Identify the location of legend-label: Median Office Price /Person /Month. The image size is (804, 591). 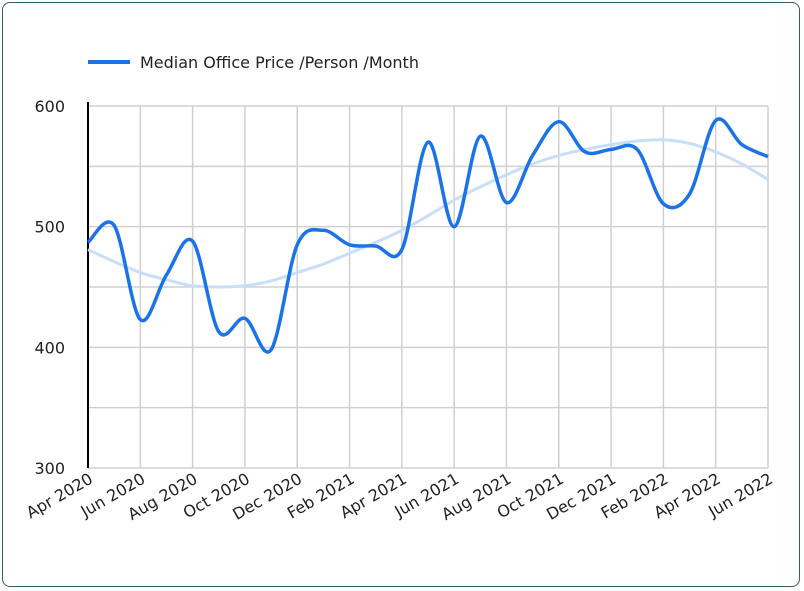
(279, 62).